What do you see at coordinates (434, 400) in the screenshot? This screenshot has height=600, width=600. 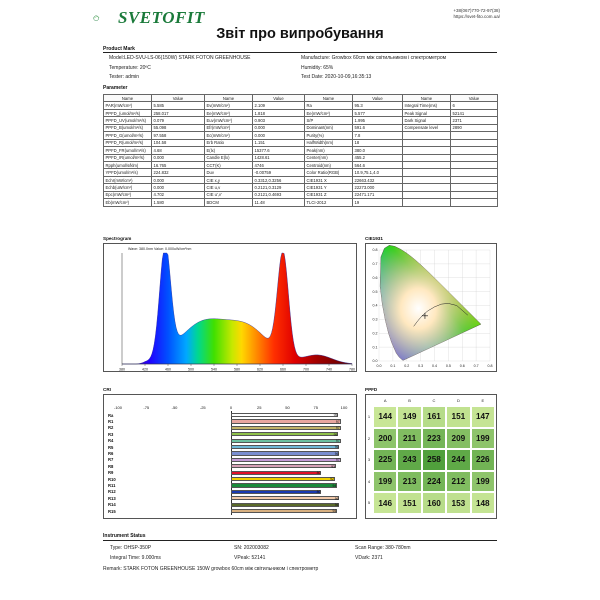 I see `ppfd-column-label: C` at bounding box center [434, 400].